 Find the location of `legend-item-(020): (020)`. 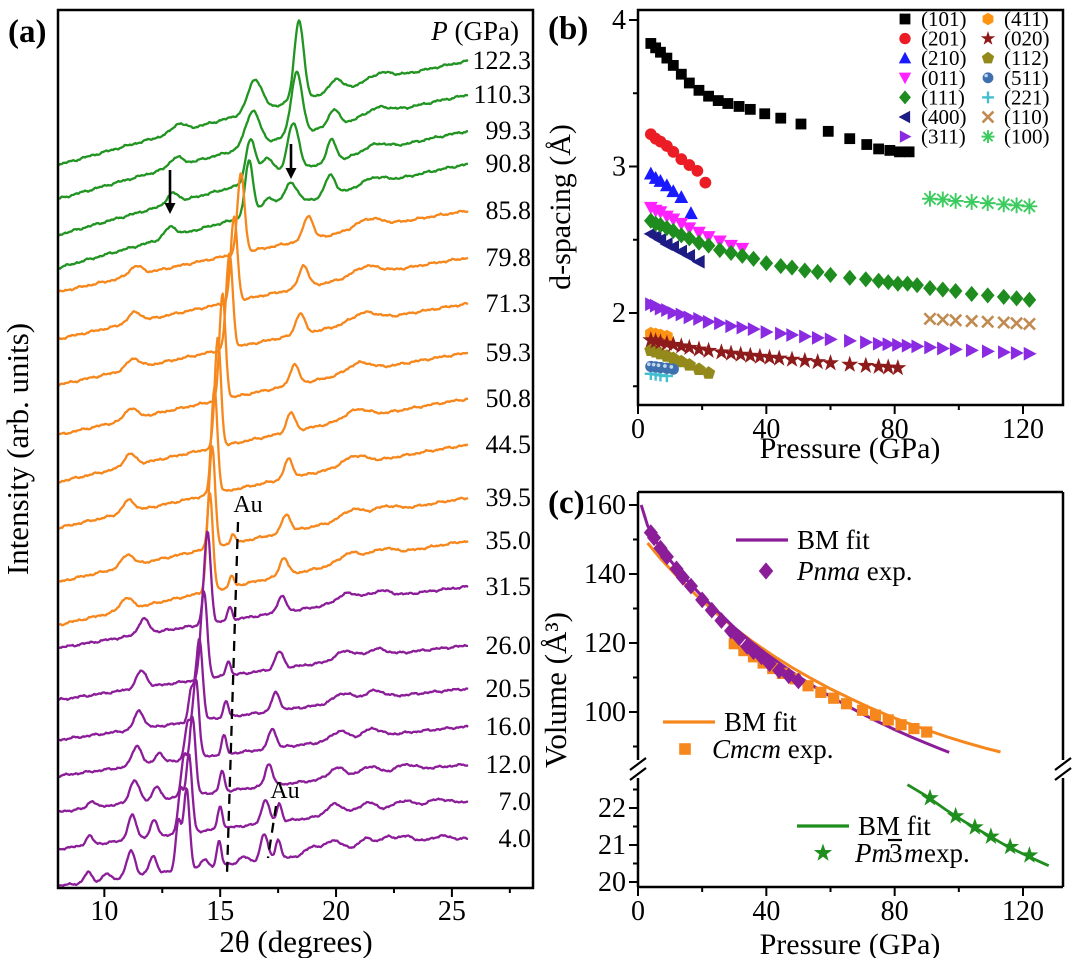

legend-item-(020): (020) is located at coordinates (1015, 39).